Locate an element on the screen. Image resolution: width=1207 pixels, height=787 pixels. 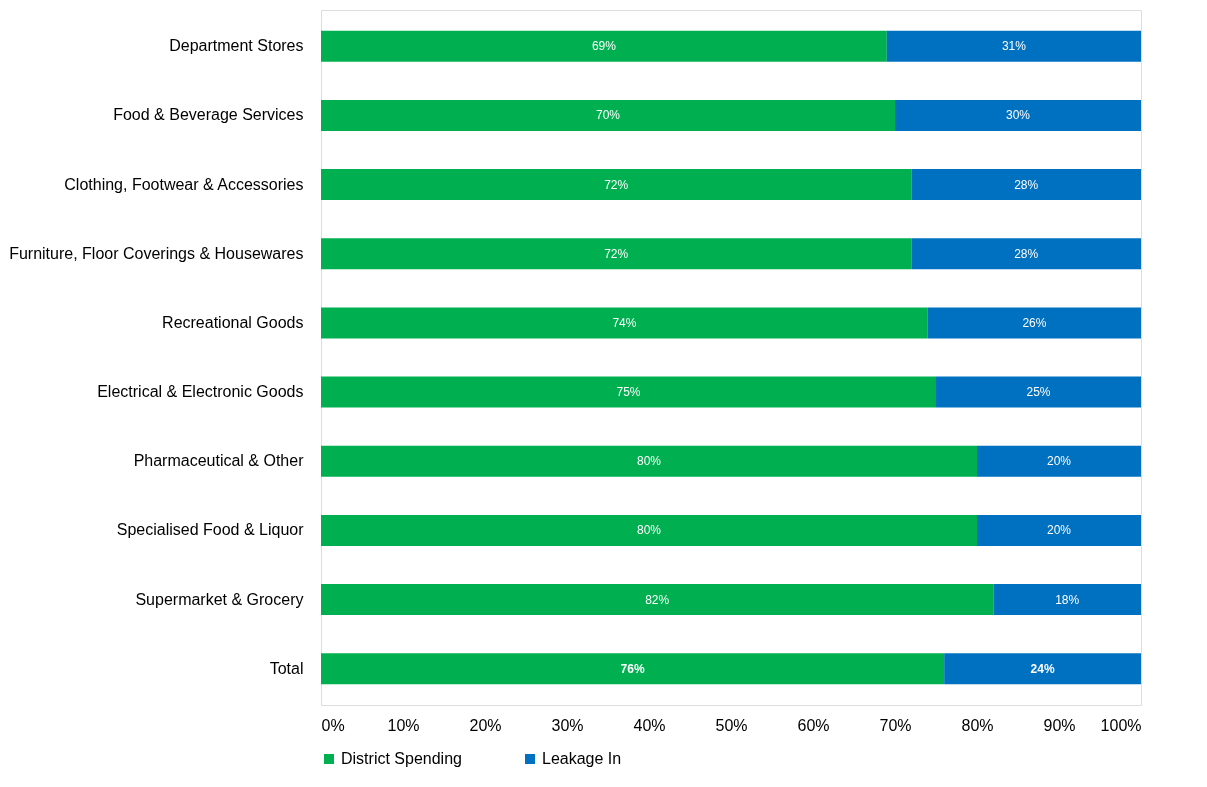
data-label: 25% is located at coordinates (1038, 392).